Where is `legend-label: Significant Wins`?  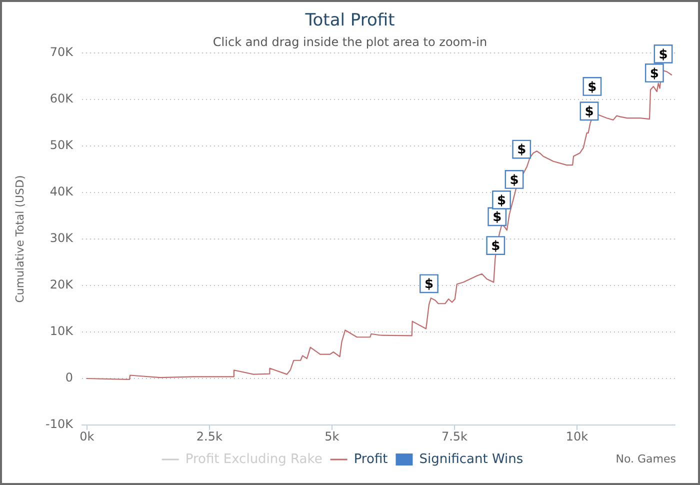
legend-label: Significant Wins is located at coordinates (471, 459).